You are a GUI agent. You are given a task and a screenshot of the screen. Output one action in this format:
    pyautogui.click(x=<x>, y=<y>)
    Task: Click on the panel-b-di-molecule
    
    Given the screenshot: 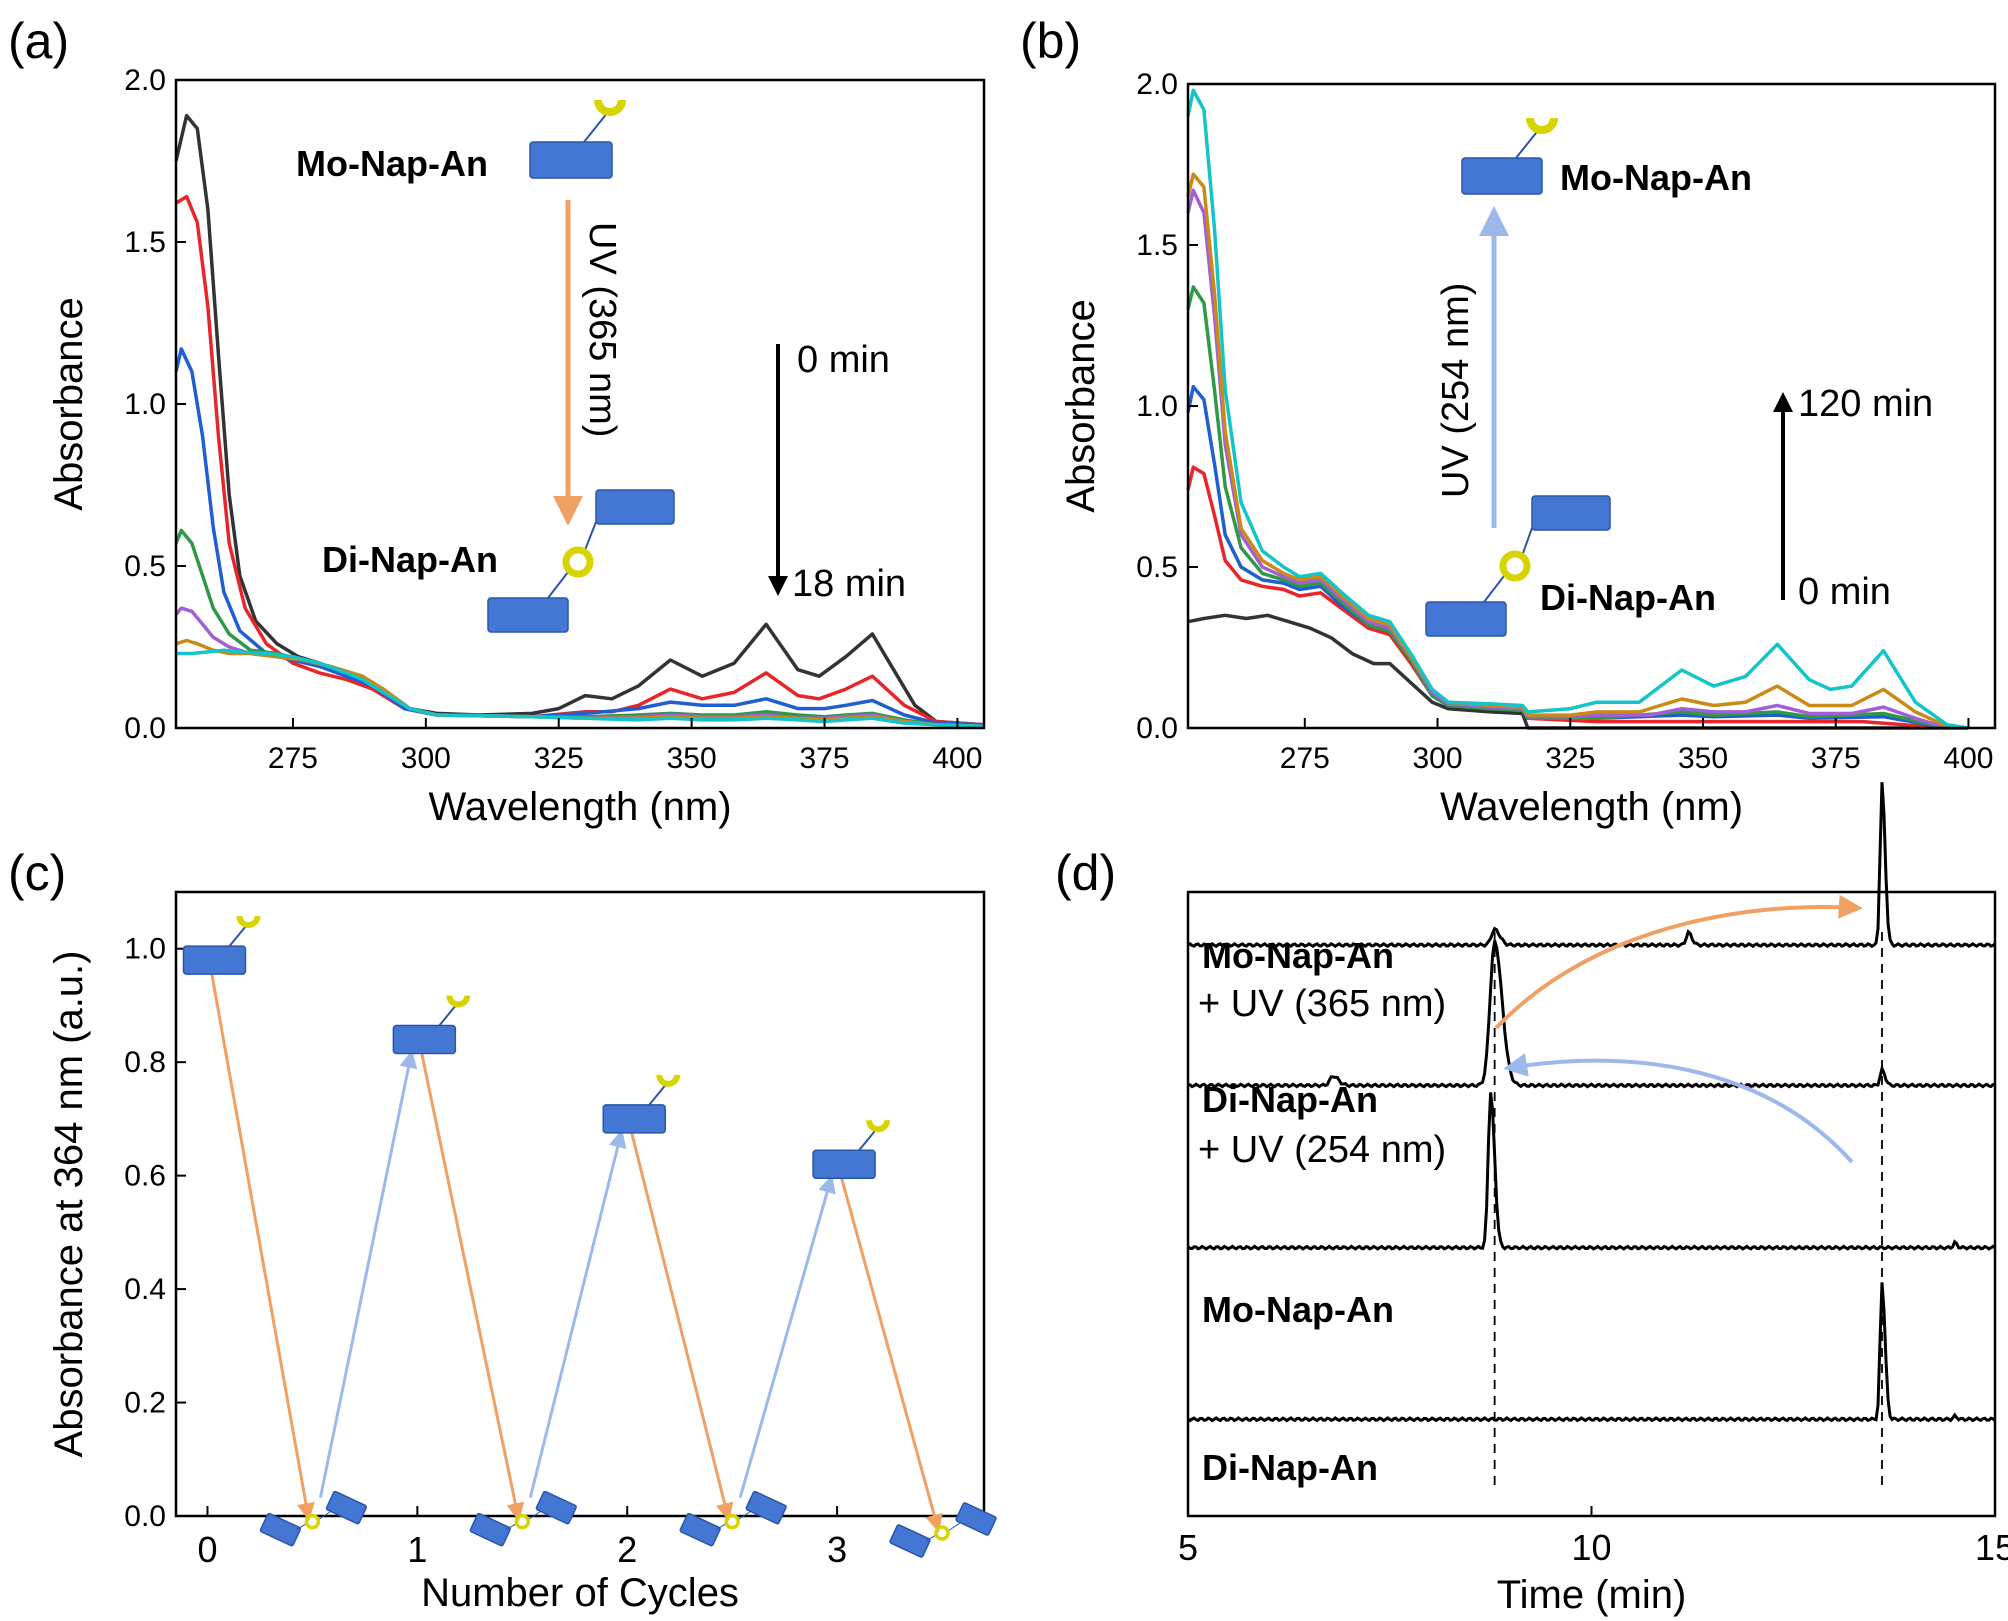 What is the action you would take?
    pyautogui.click(x=1518, y=566)
    